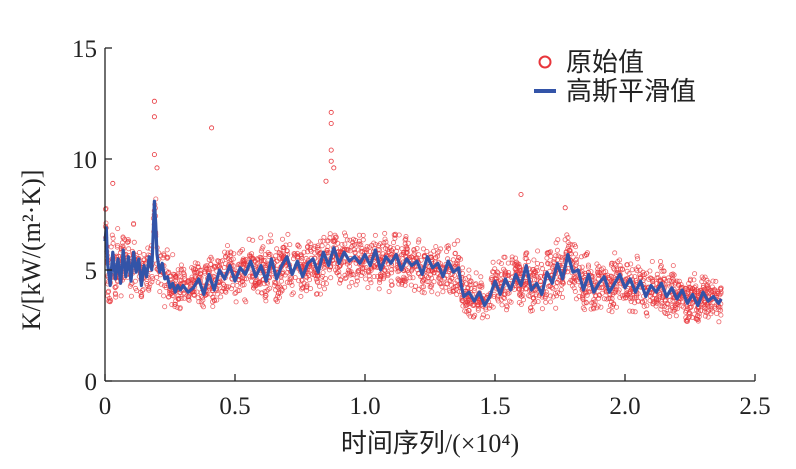 Image resolution: width=796 pixels, height=469 pixels. I want to click on x-tick-label: 0.5, so click(234, 406).